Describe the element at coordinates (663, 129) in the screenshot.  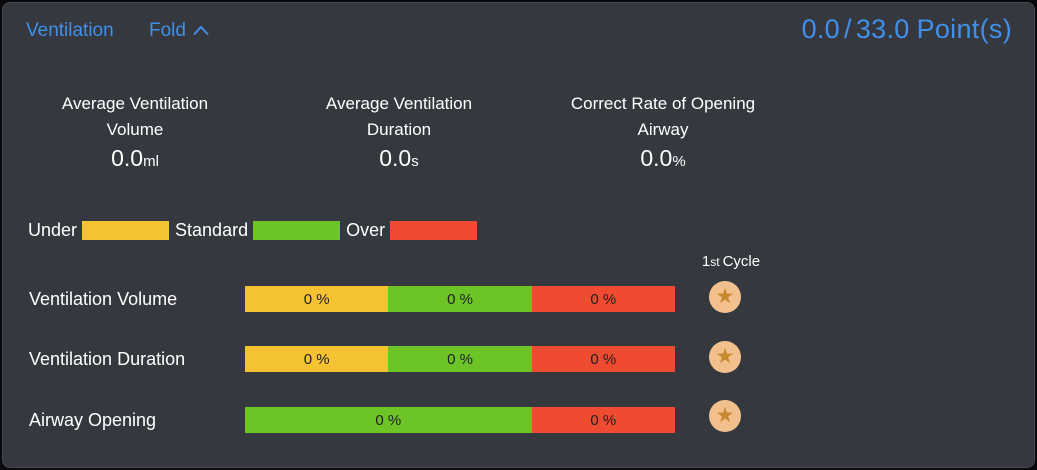
I see `stat-title-line2: Airway` at that location.